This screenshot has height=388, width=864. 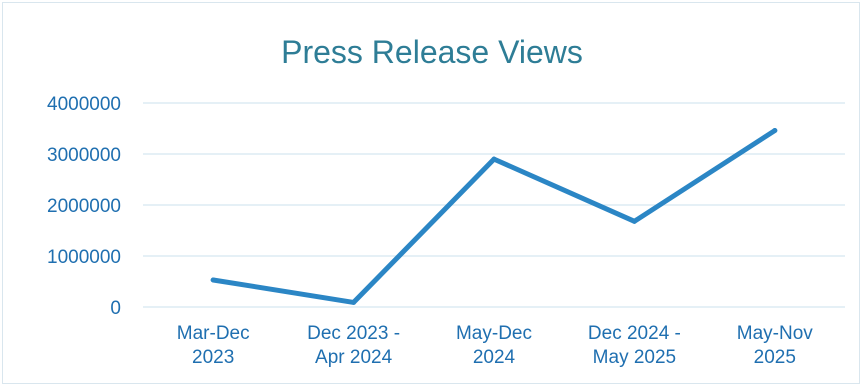 I want to click on x-tick-label: May-Dec 2024, so click(x=494, y=345).